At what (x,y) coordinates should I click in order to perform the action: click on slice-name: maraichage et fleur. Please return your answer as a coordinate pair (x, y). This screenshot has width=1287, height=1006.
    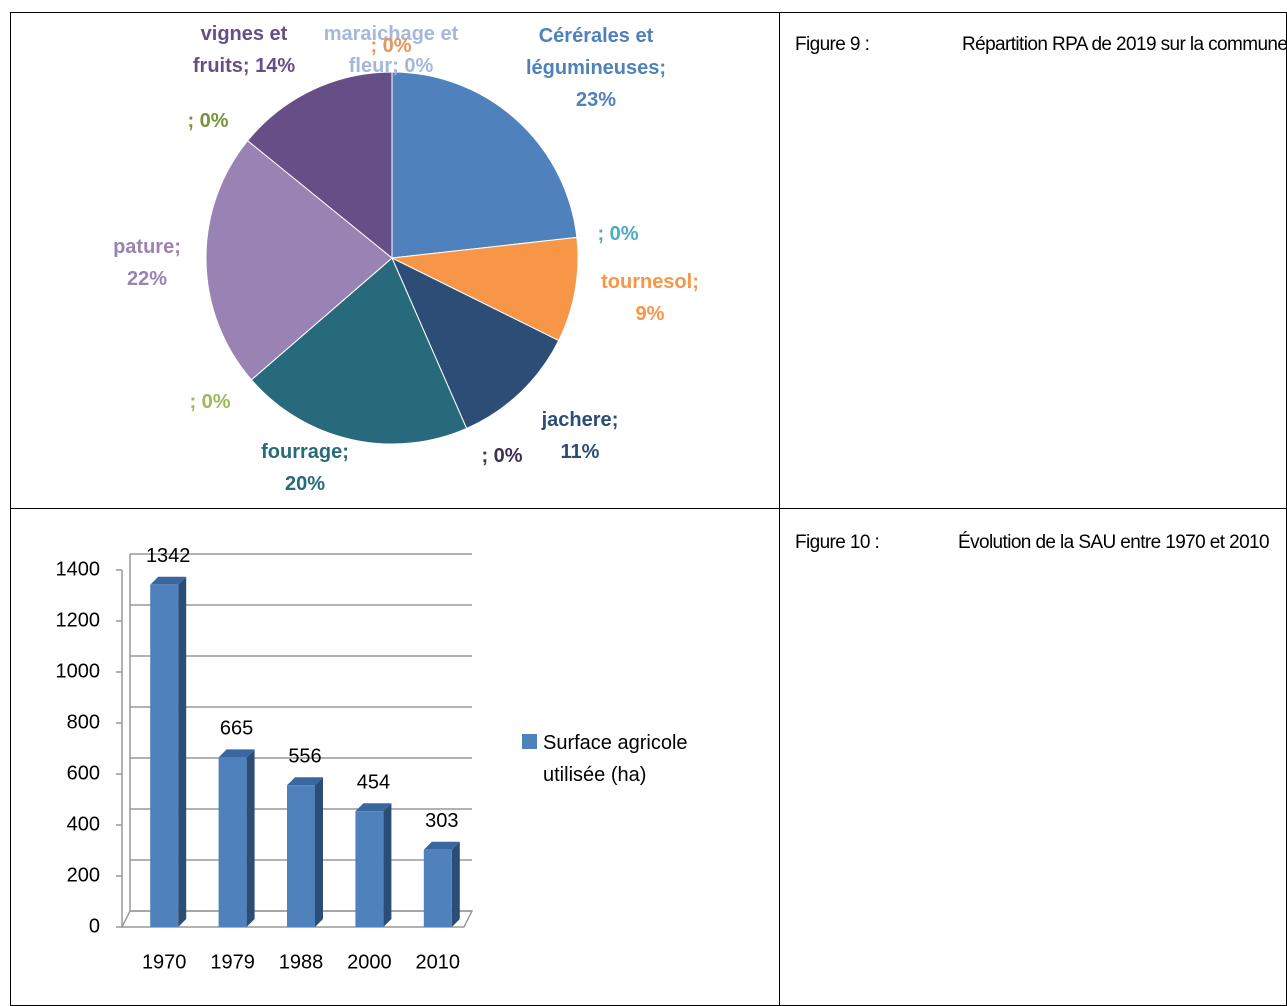
    Looking at the image, I should click on (391, 50).